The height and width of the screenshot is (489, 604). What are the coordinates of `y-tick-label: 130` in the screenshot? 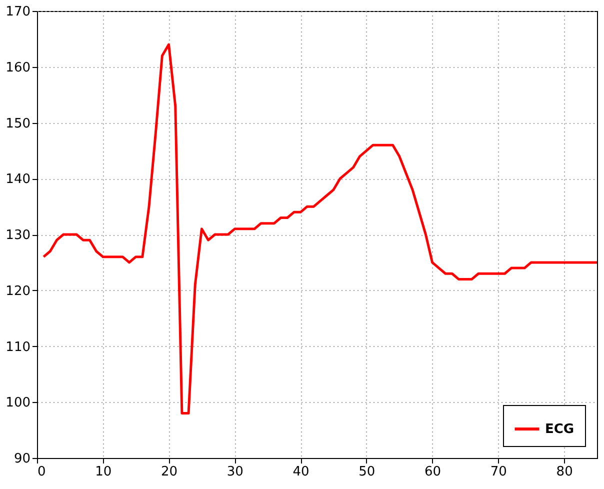 It's located at (18, 235).